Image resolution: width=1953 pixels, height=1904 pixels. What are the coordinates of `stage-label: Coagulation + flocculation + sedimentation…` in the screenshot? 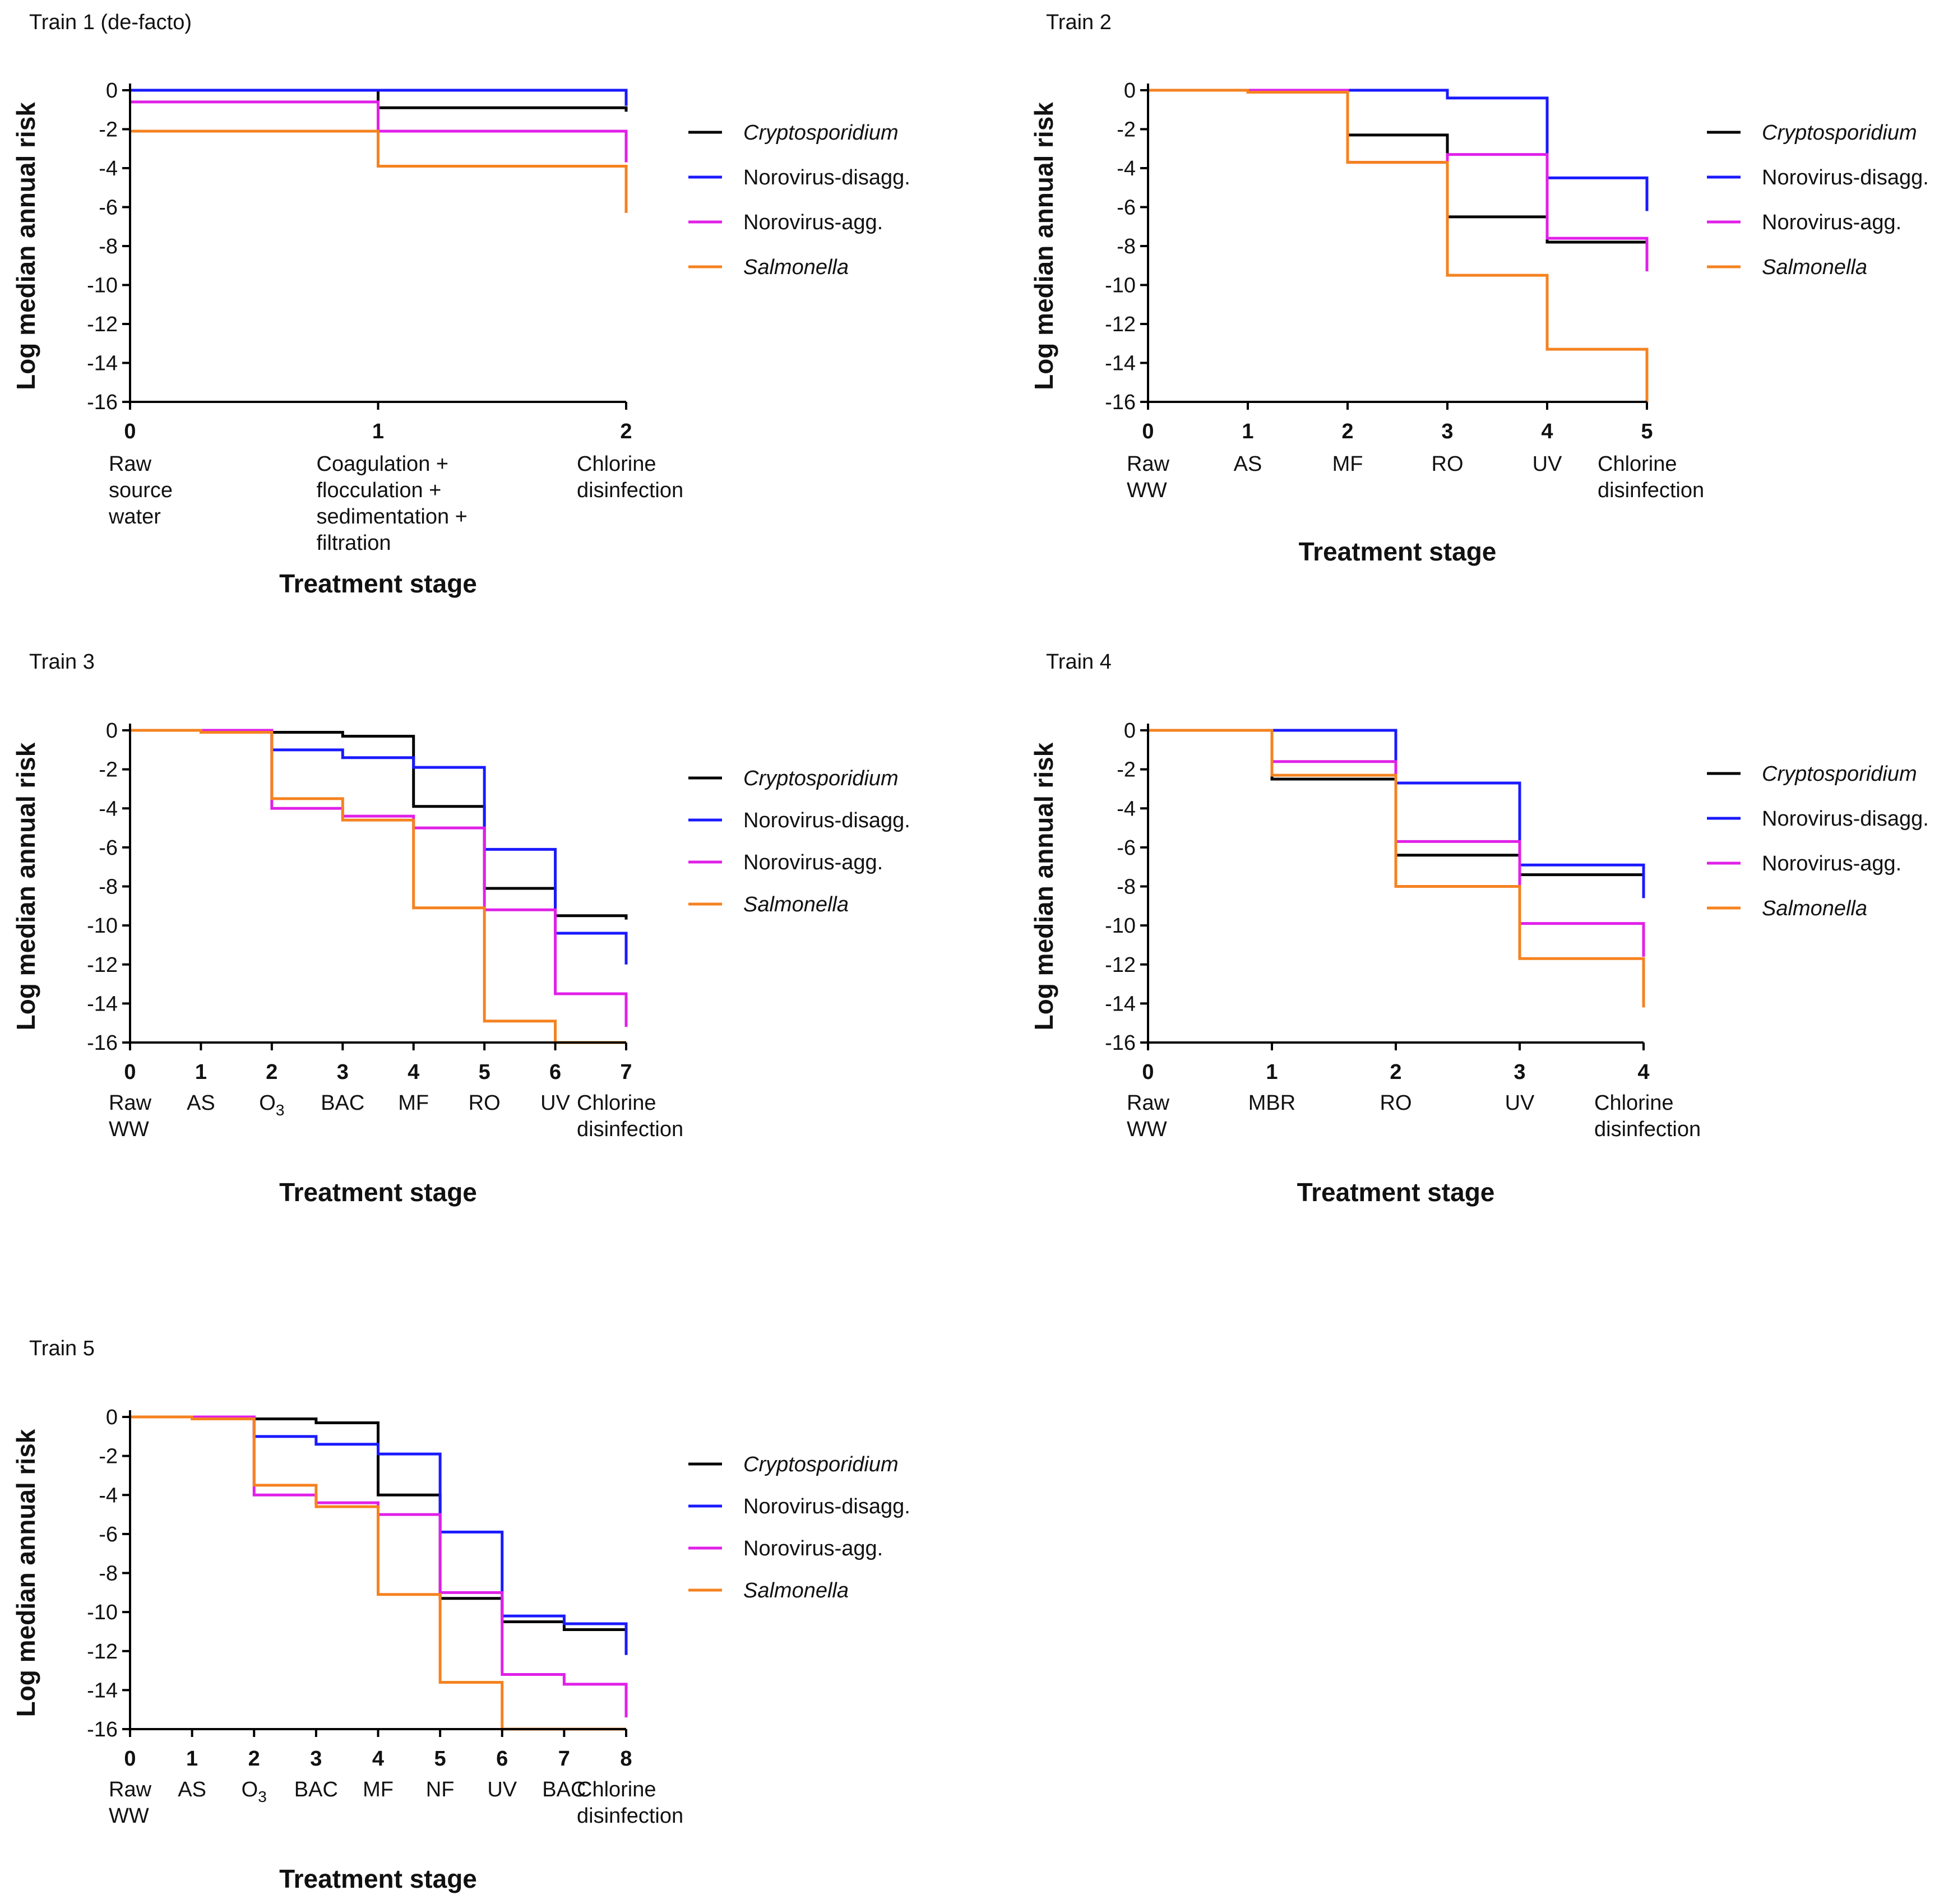 It's located at (392, 504).